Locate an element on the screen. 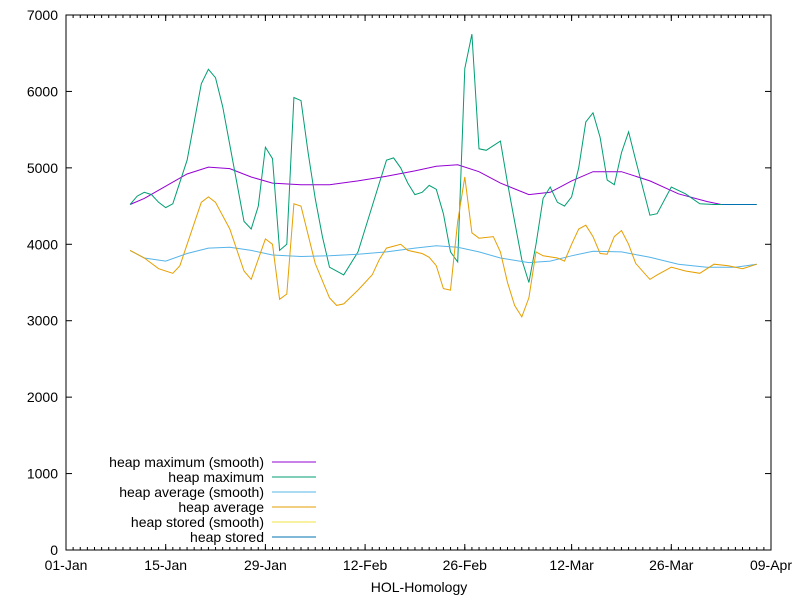  legend-label: heap maximum (smooth) is located at coordinates (186, 462).